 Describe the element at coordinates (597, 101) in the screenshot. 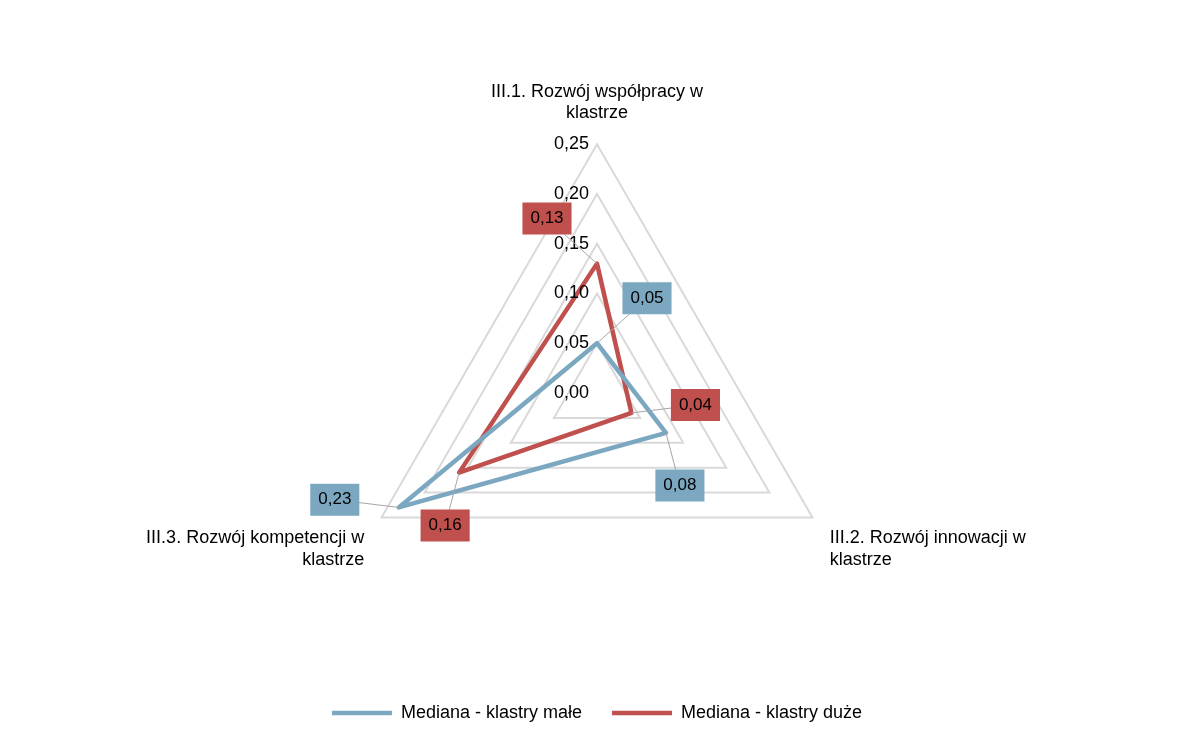

I see `spoke-label: III.1. Rozwój współpracy w klastrze` at that location.